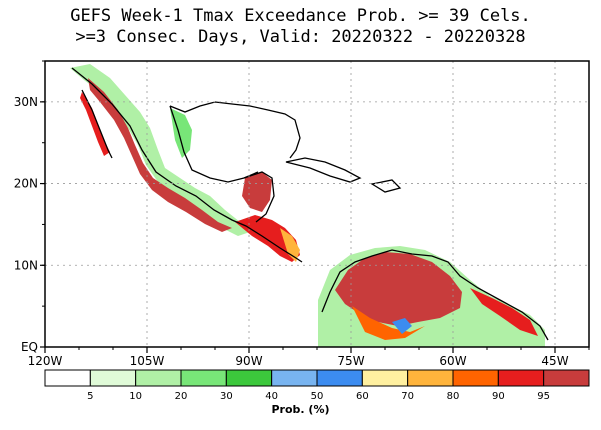 This screenshot has height=430, width=601. Describe the element at coordinates (290, 245) in the screenshot. I see `prob-area-central-america-orange` at that location.